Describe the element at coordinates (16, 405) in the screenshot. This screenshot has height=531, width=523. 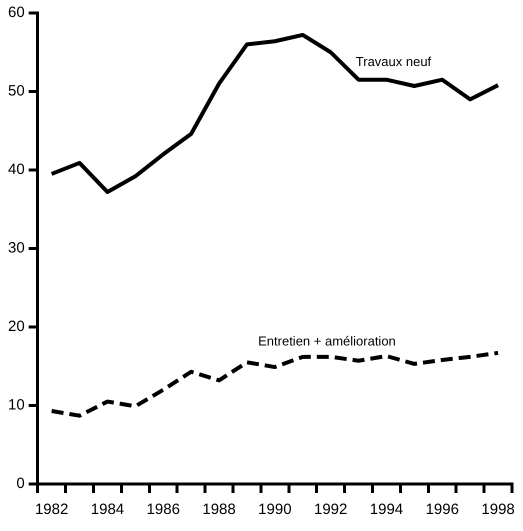
I see `y-tick-label: 10` at that location.